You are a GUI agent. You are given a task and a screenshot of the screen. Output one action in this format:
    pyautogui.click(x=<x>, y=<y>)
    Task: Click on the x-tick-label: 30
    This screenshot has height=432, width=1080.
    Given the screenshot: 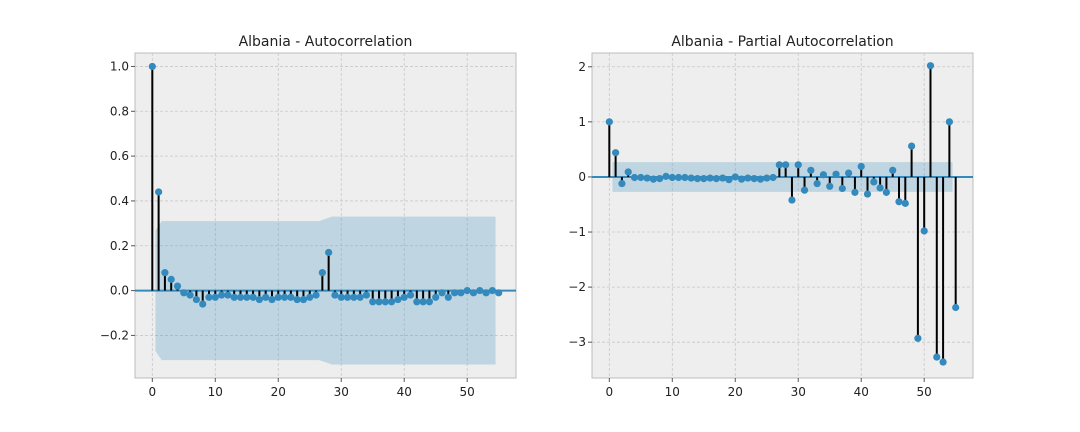 What is the action you would take?
    pyautogui.click(x=798, y=392)
    